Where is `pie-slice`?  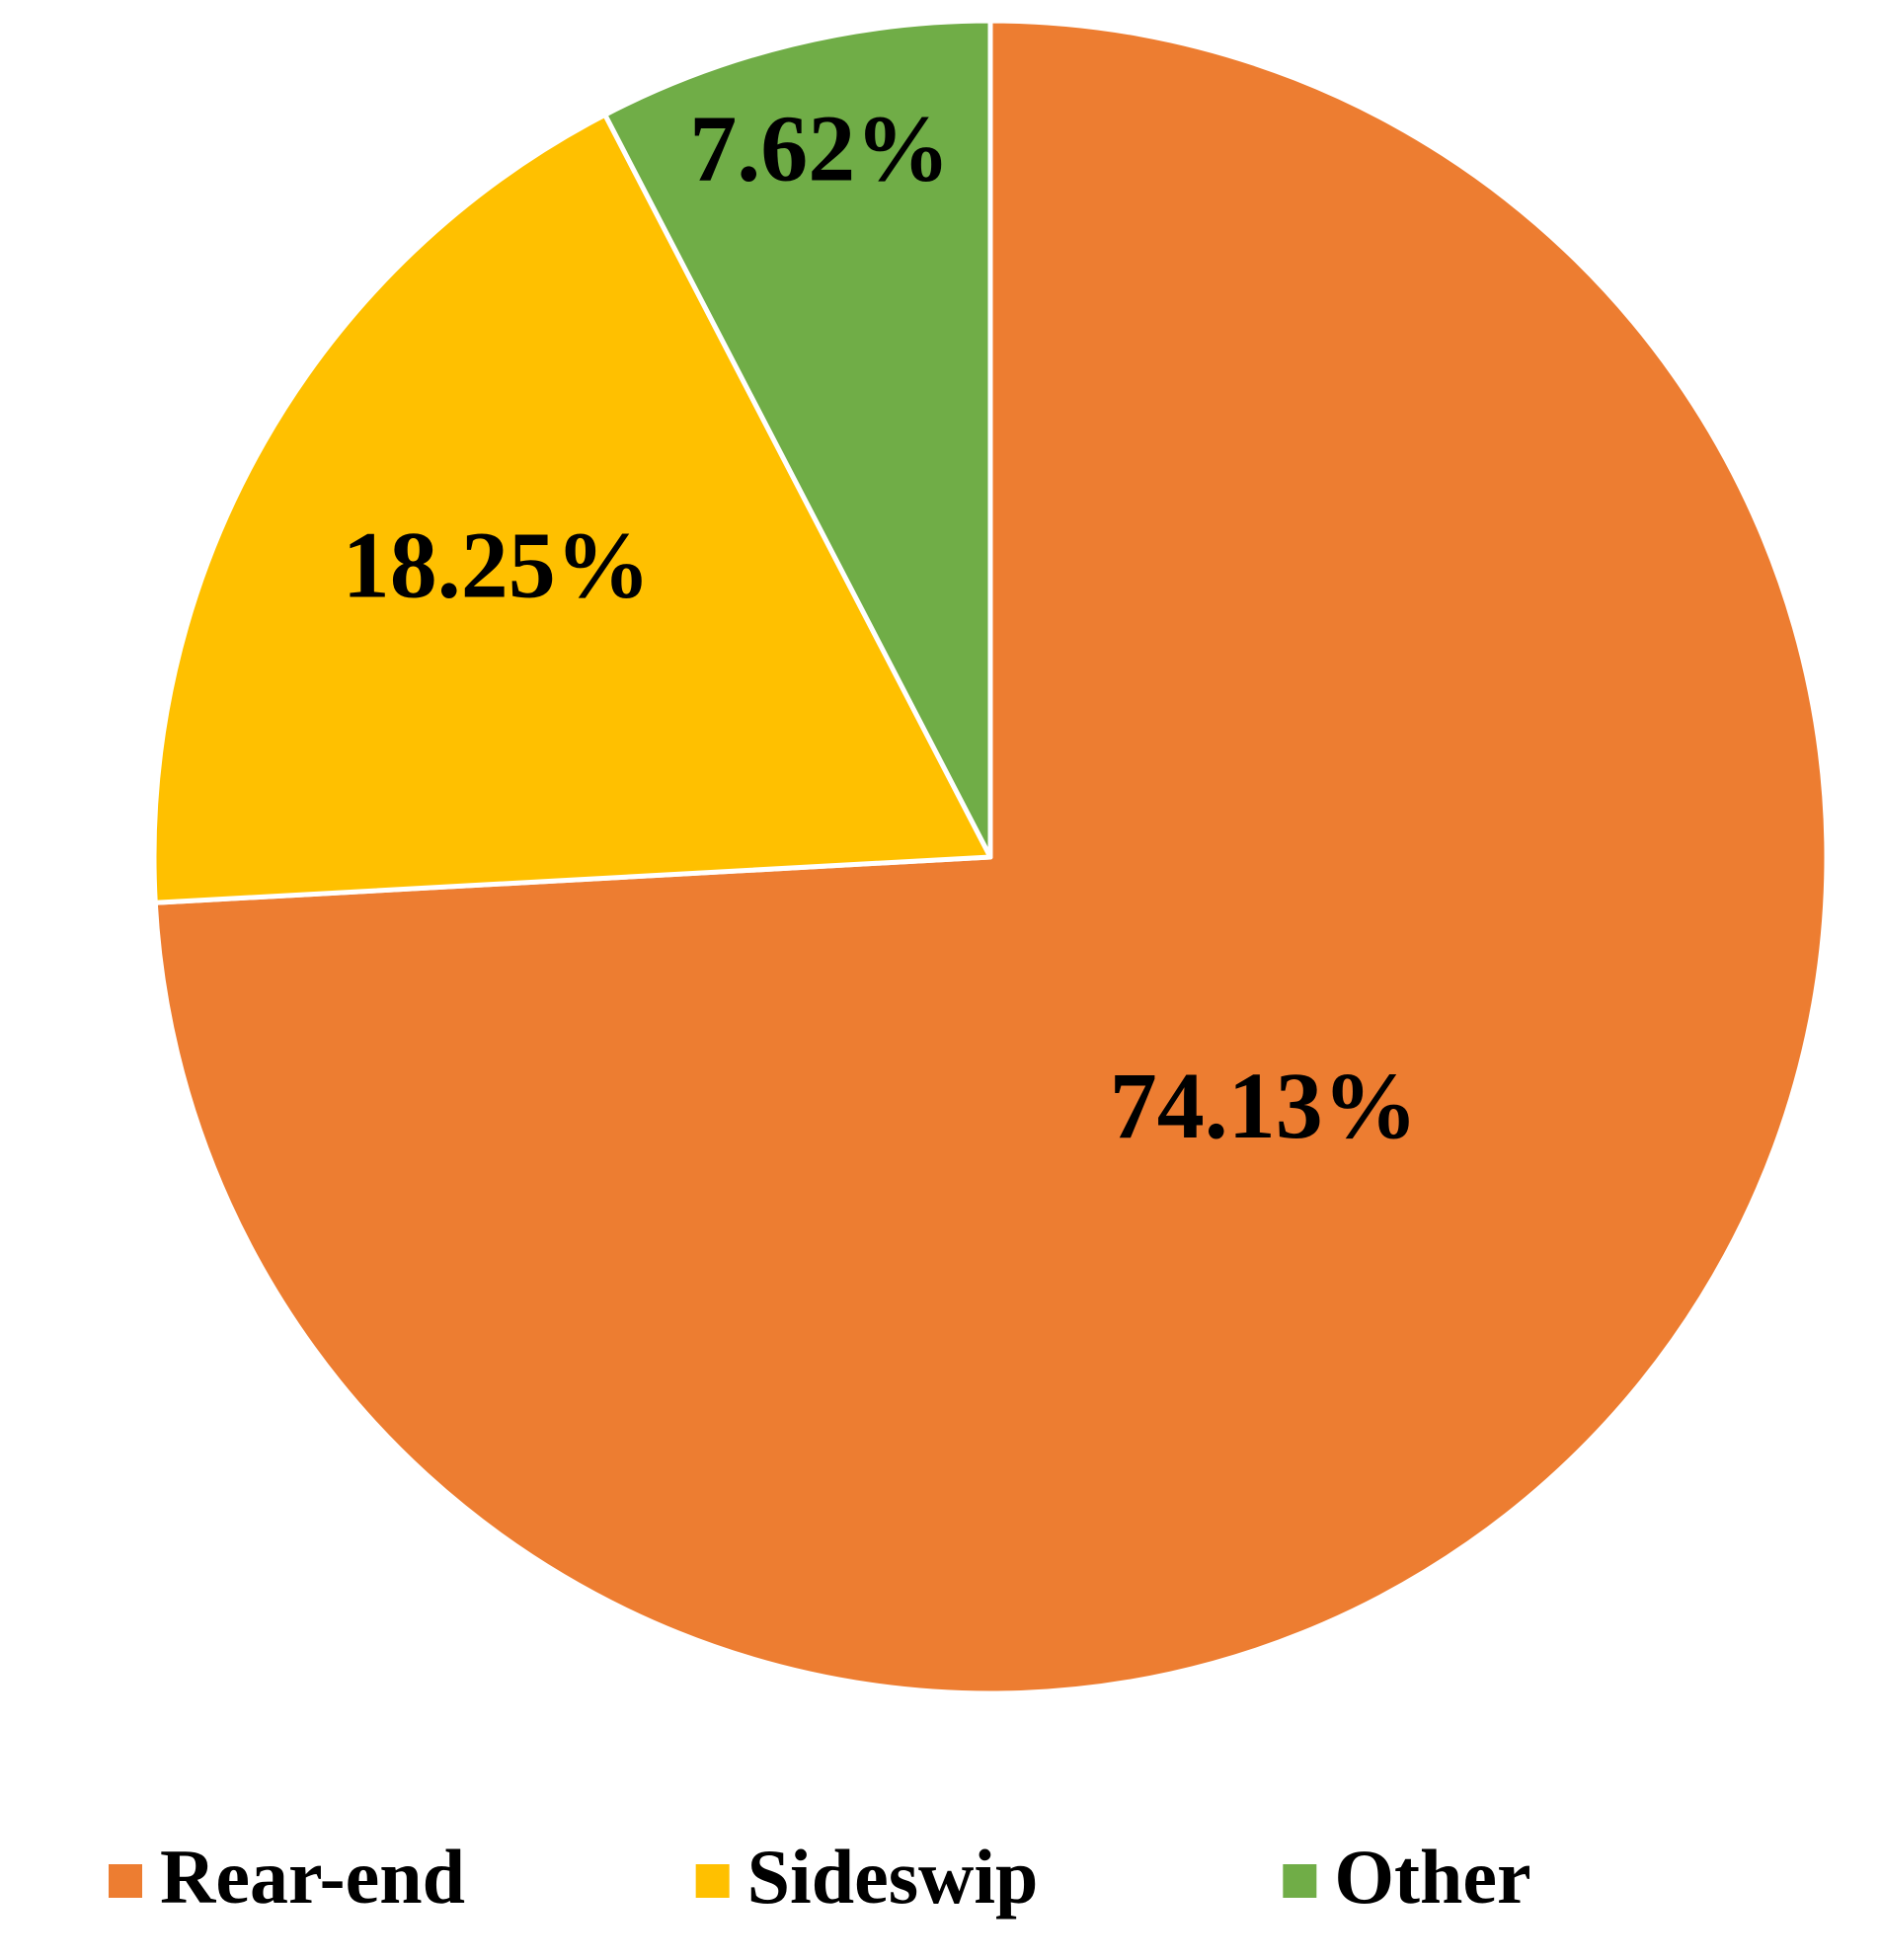
pie-slice is located at coordinates (797, 439).